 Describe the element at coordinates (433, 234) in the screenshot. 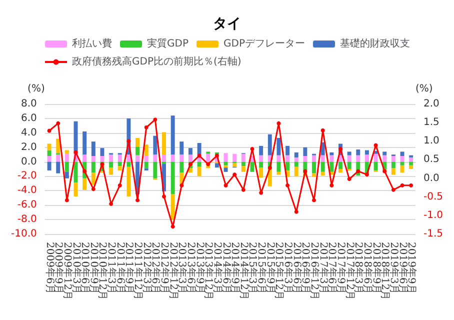

I see `y2-tick-label: -1.5` at that location.